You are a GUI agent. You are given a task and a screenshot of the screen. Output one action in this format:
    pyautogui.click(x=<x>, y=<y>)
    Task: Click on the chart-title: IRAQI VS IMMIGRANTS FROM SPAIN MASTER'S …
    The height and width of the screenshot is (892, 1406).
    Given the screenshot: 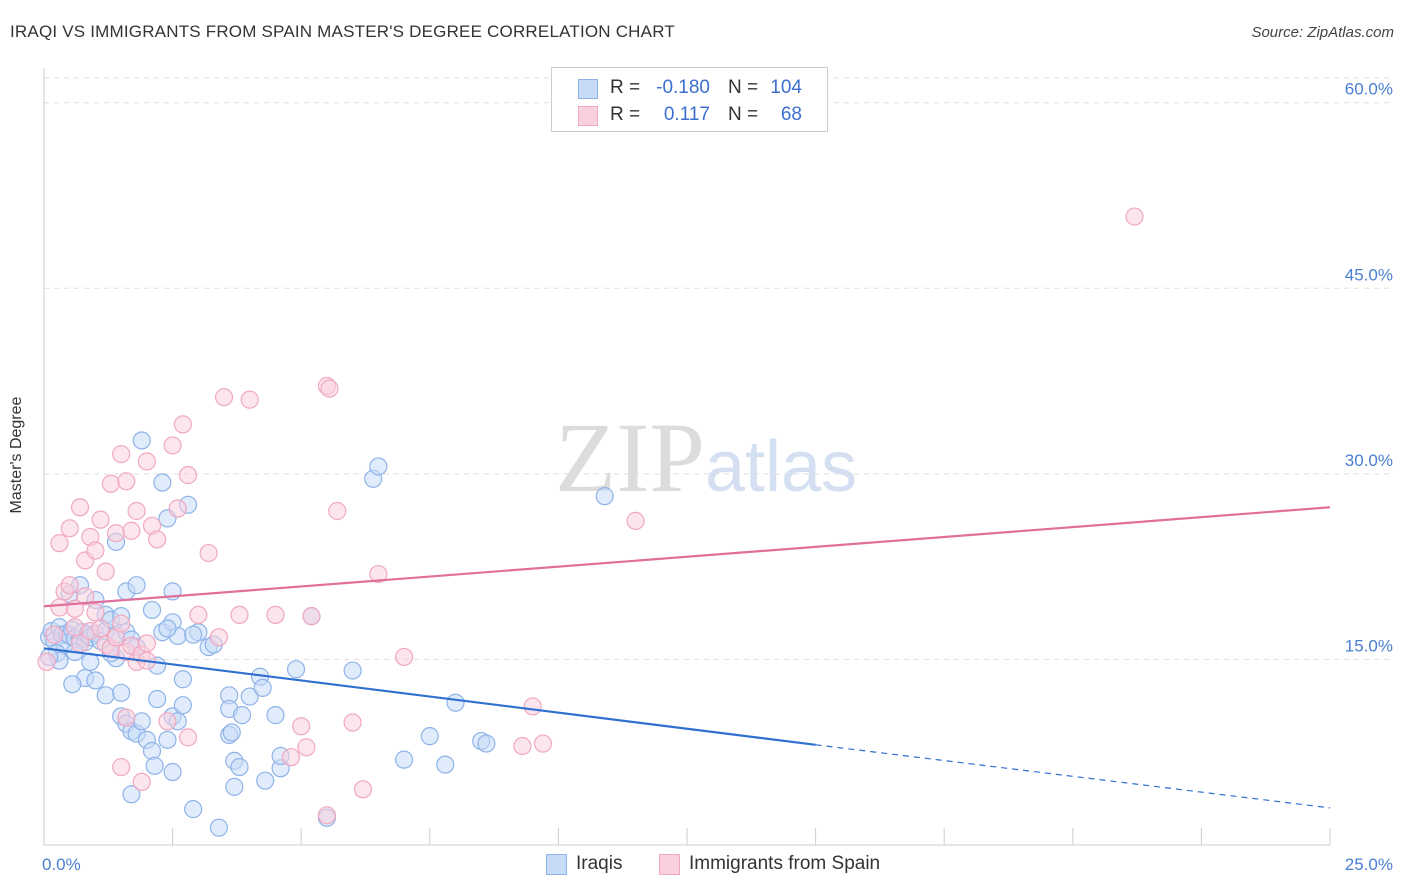 What is the action you would take?
    pyautogui.click(x=342, y=31)
    